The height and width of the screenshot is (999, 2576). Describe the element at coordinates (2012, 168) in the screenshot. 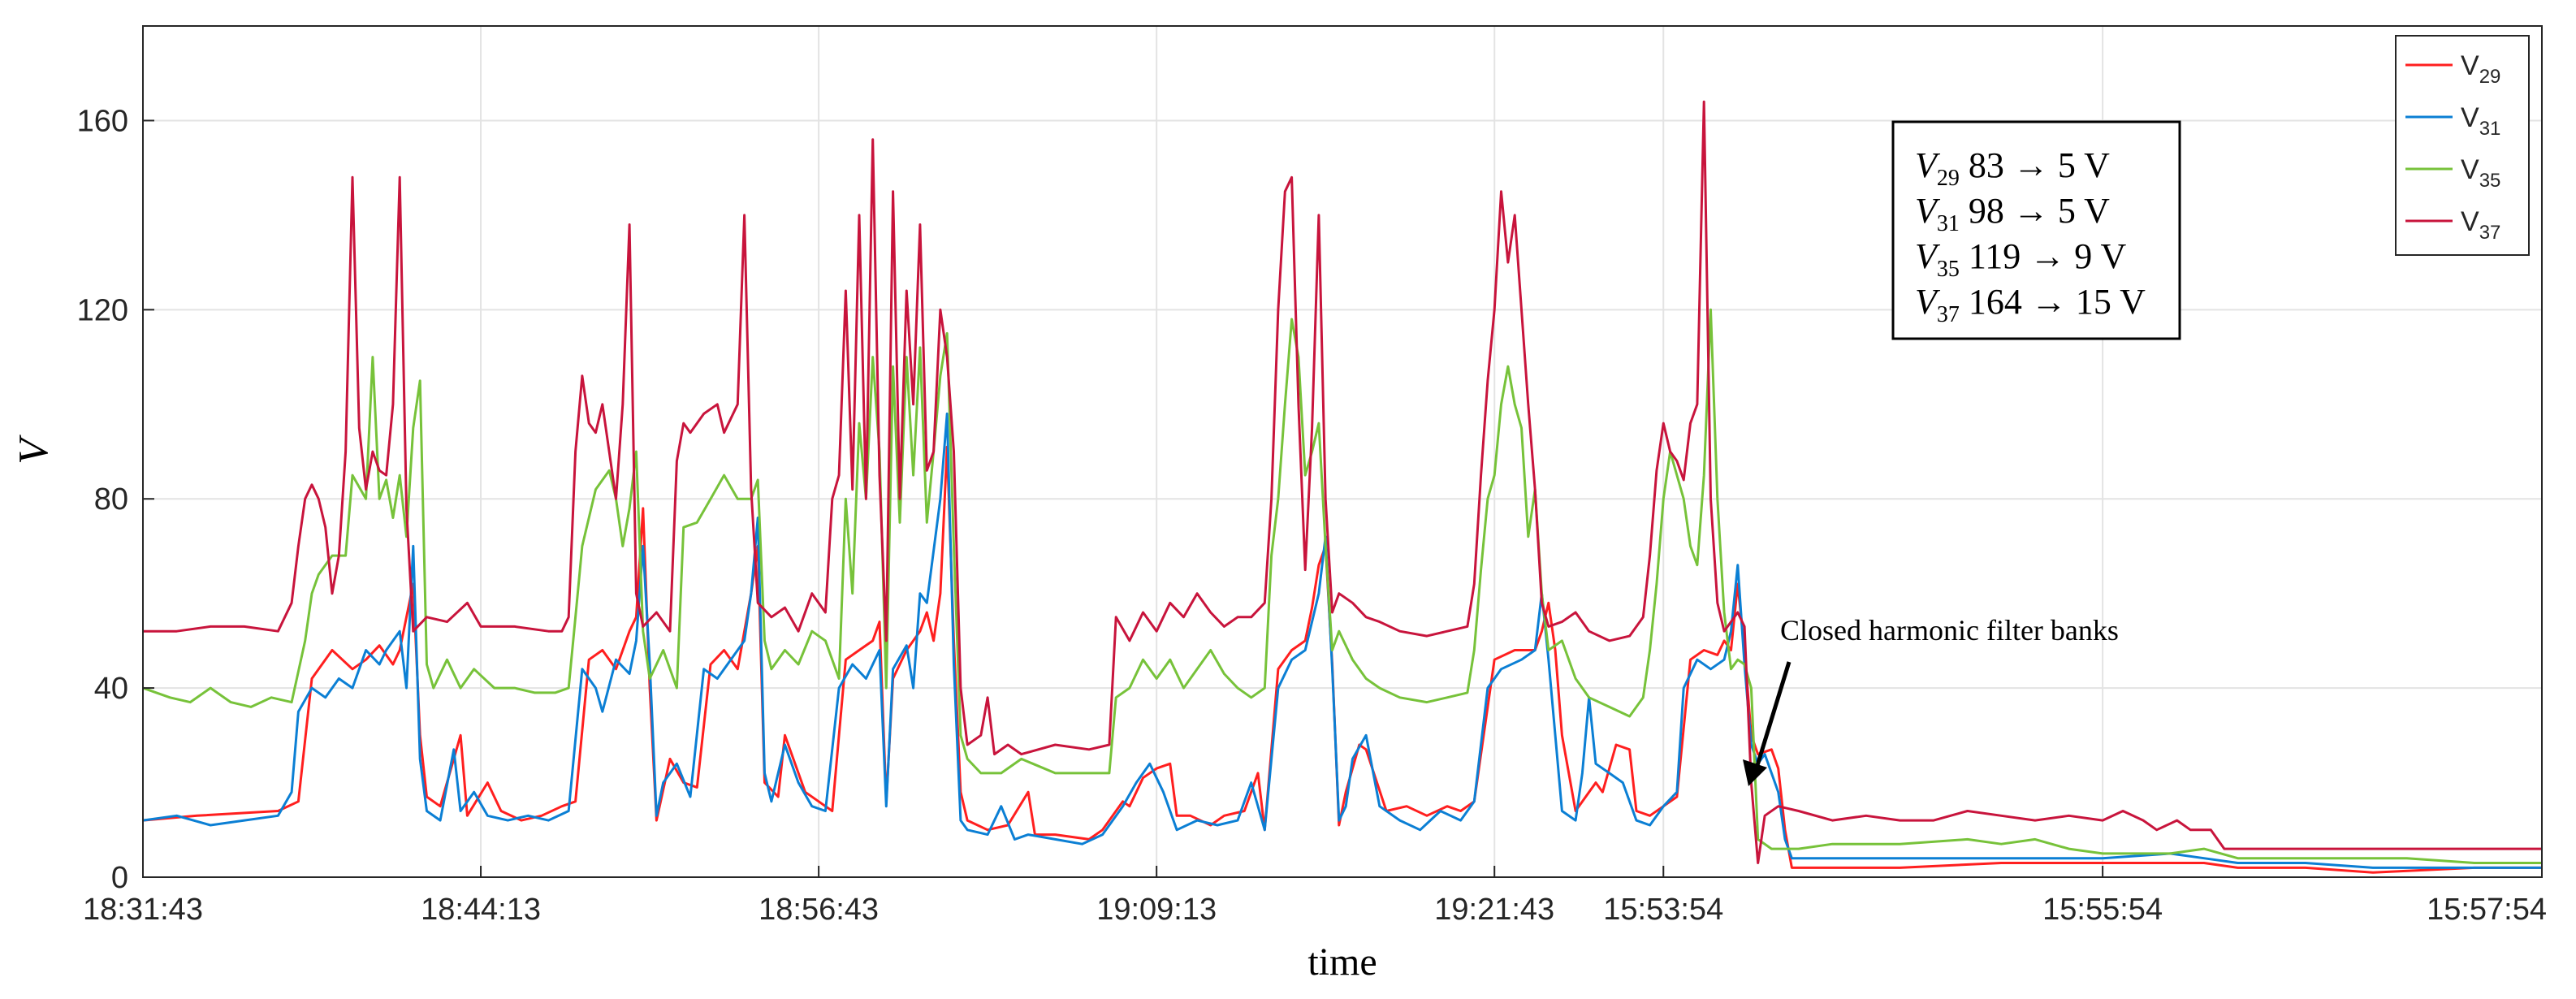

I see `annotation-line: V29 83 → 5 V` at that location.